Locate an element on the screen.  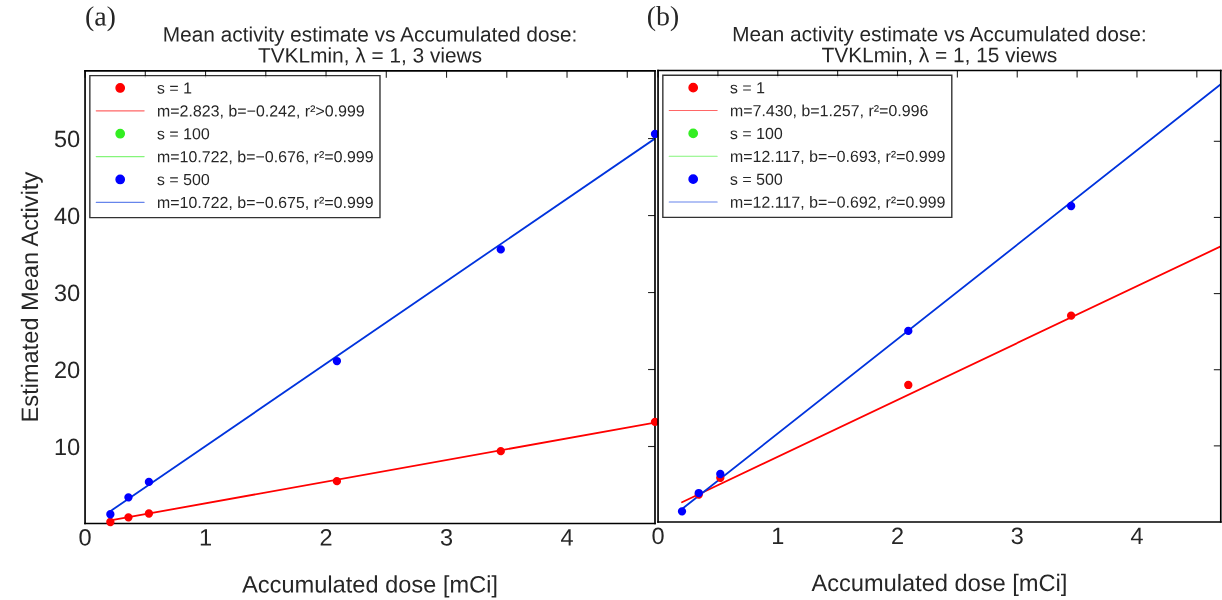
text: (a) is located at coordinates (100, 19).